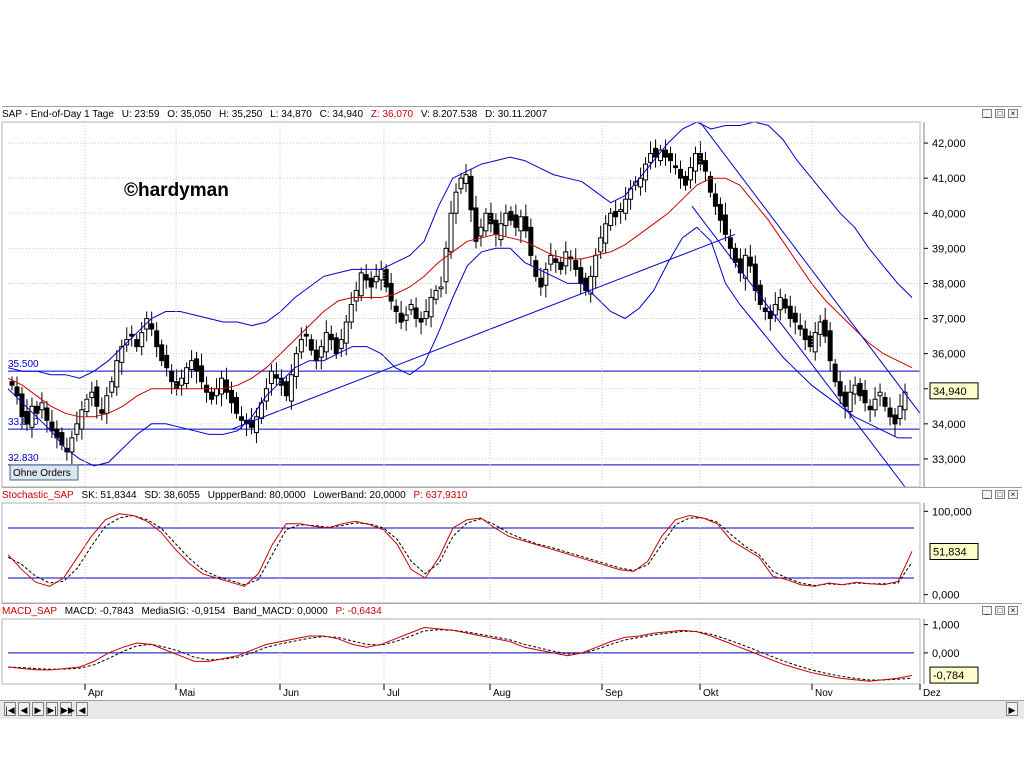 Image resolution: width=1024 pixels, height=768 pixels. What do you see at coordinates (950, 552) in the screenshot?
I see `stoch-last-label: 51,834` at bounding box center [950, 552].